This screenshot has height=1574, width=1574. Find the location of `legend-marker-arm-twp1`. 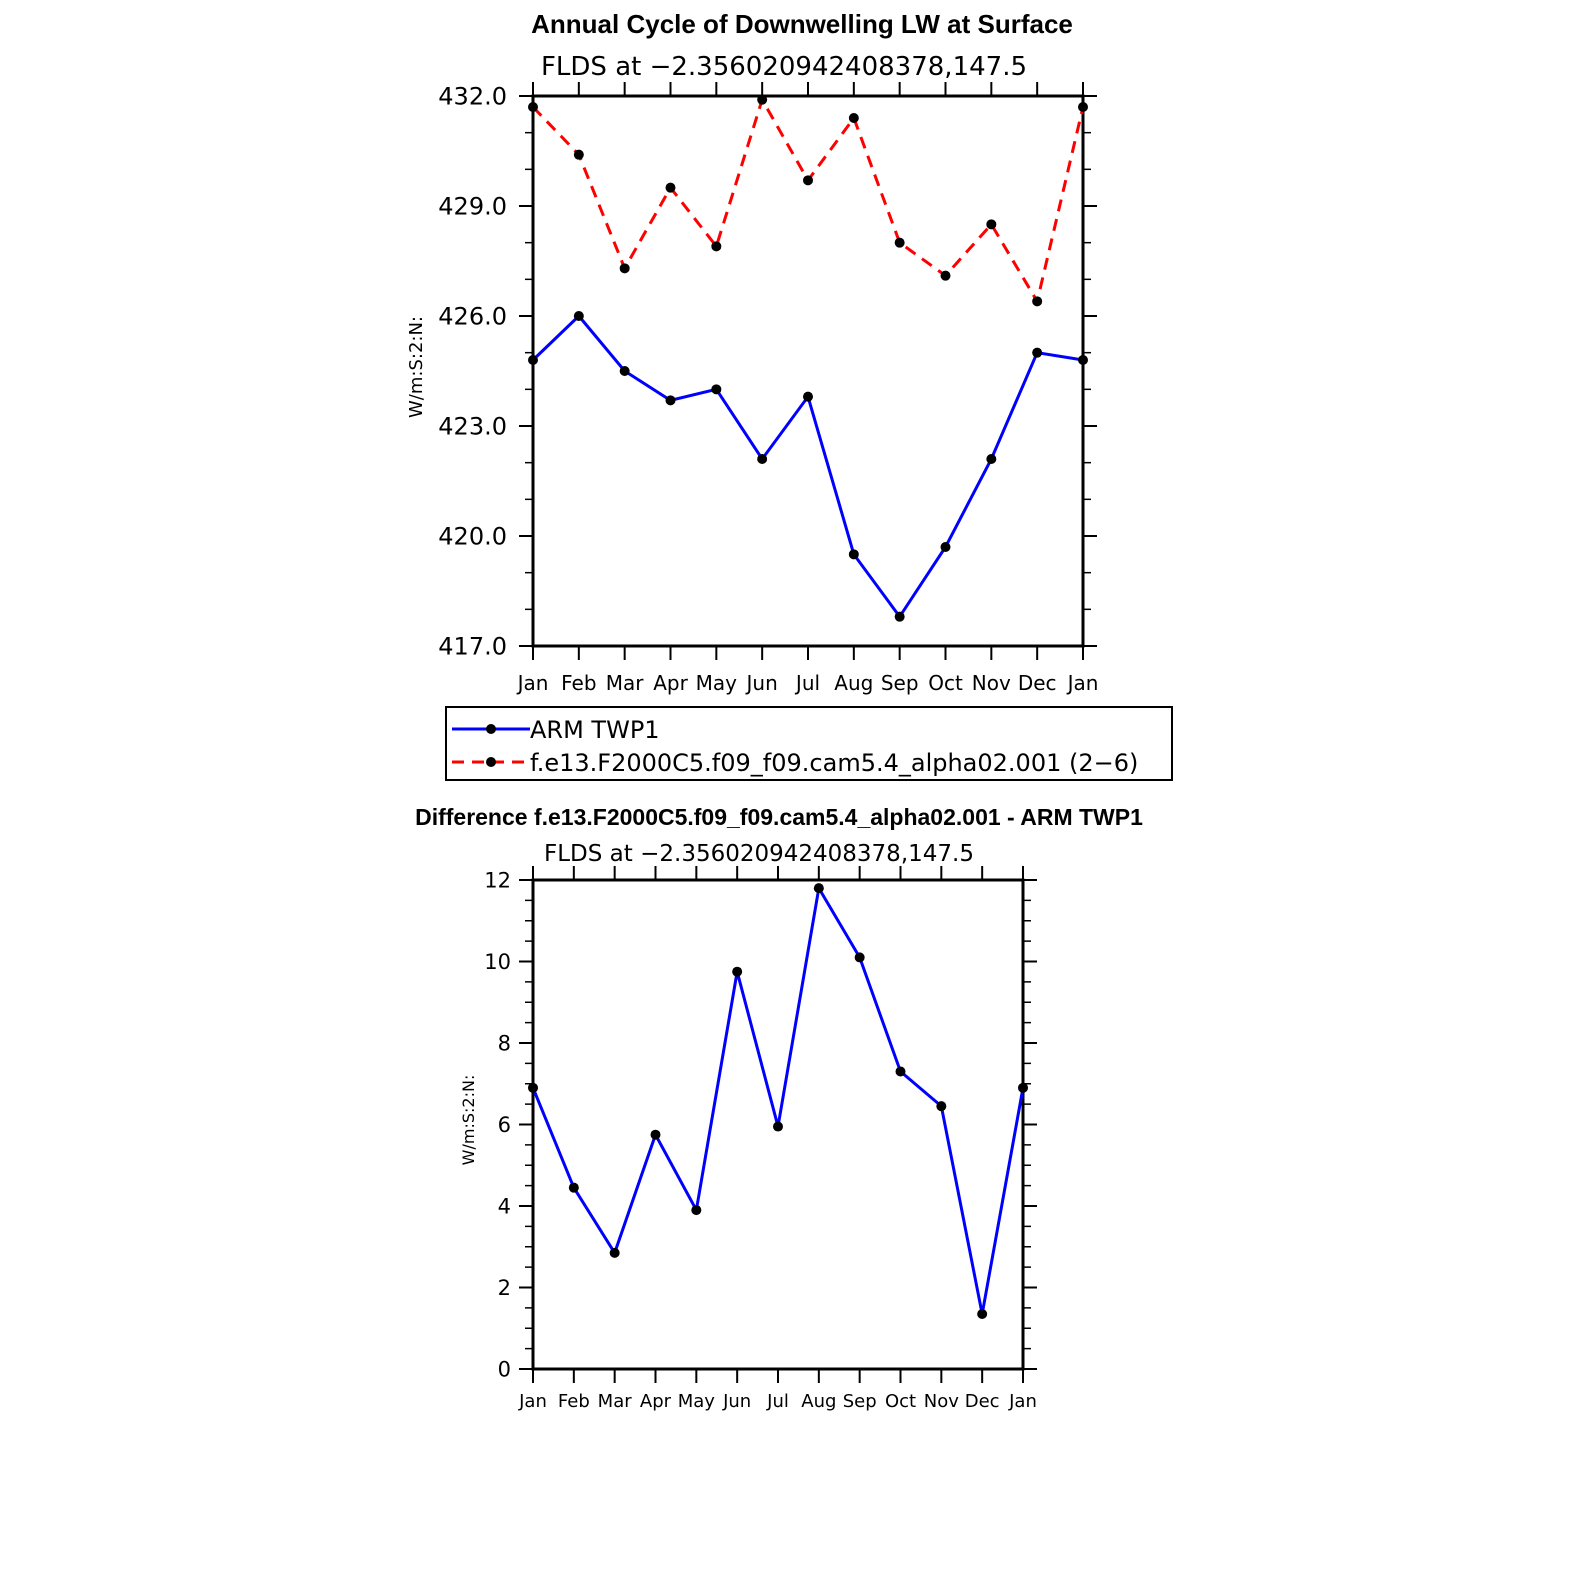

legend-marker-arm-twp1 is located at coordinates (491, 729).